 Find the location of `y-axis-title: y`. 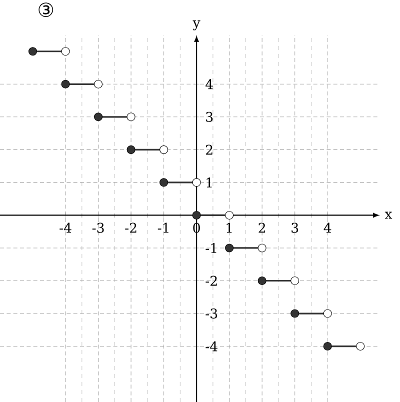

y-axis-title: y is located at coordinates (196, 25).